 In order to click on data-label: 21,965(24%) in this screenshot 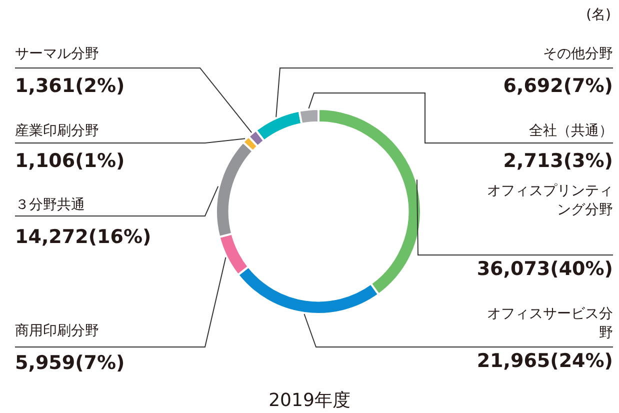, I will do `click(544, 361)`.